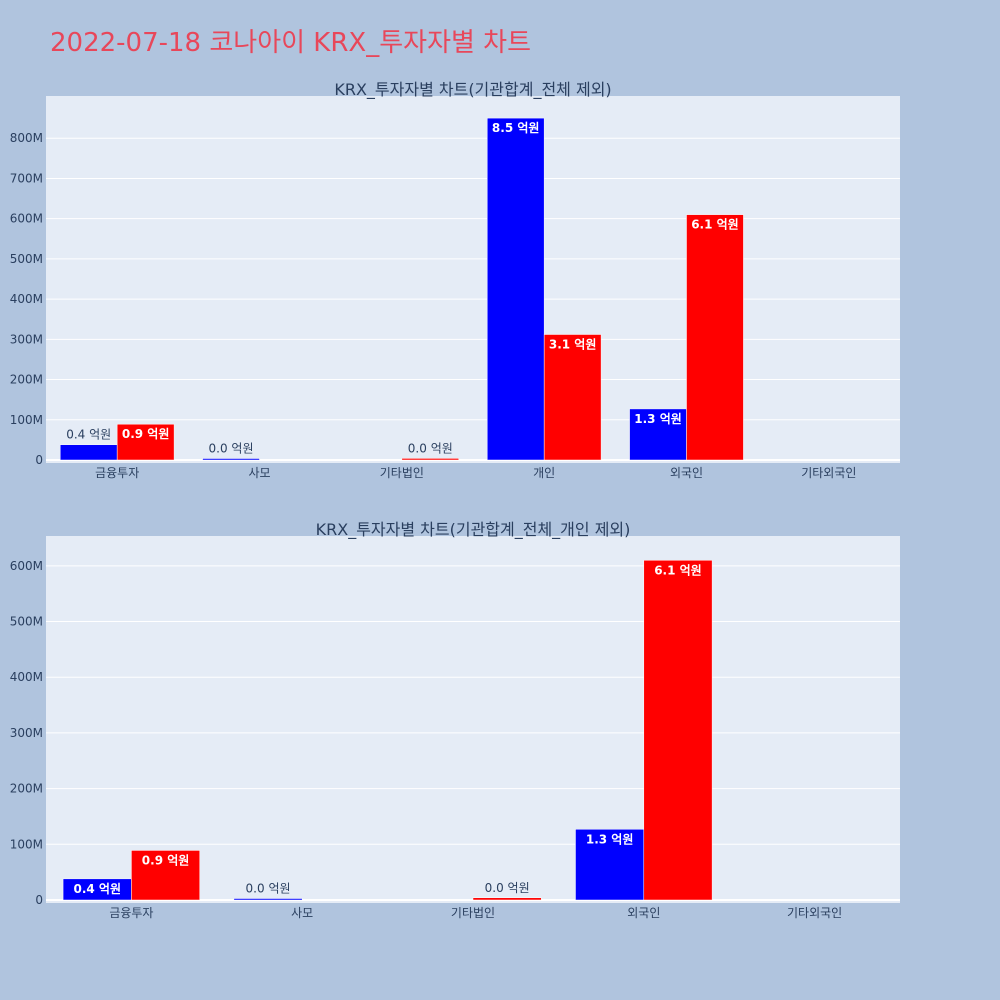  What do you see at coordinates (516, 128) in the screenshot?
I see `data-label: 8.5 억원` at bounding box center [516, 128].